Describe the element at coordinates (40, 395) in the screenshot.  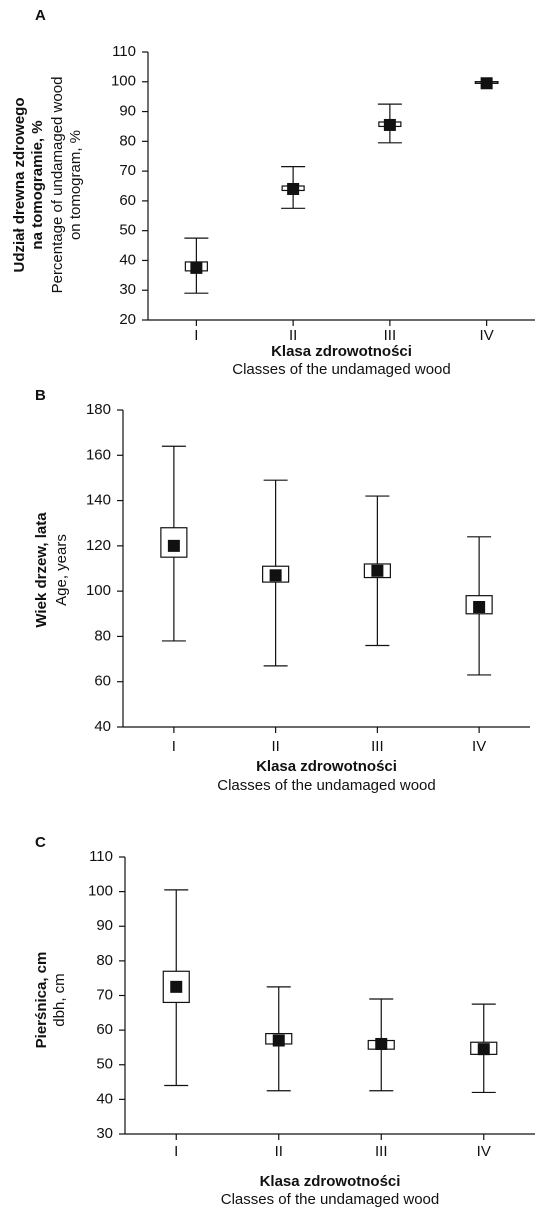
I see `panel-label: B` at that location.